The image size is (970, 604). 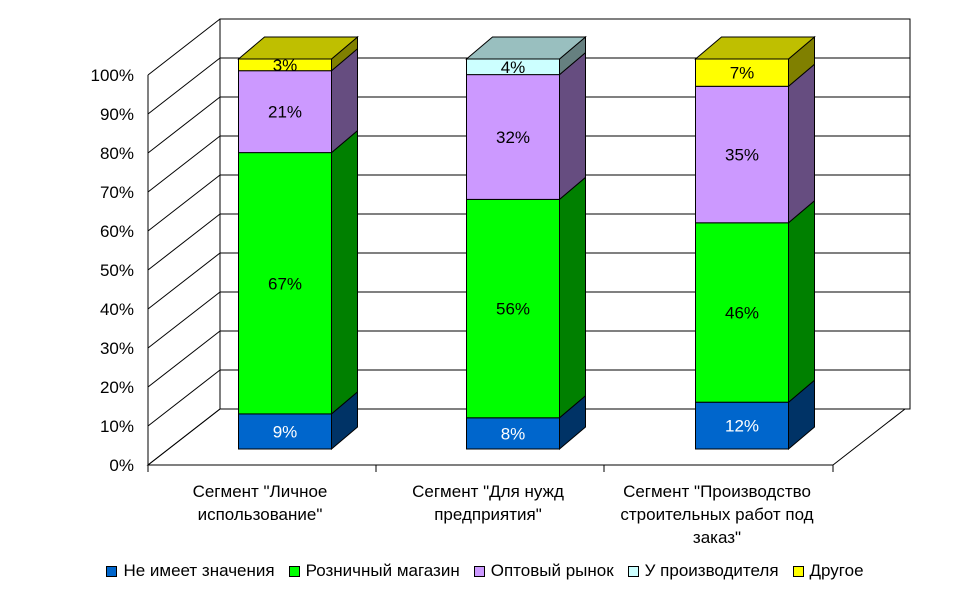 I want to click on data-label: 21%, so click(x=285, y=112).